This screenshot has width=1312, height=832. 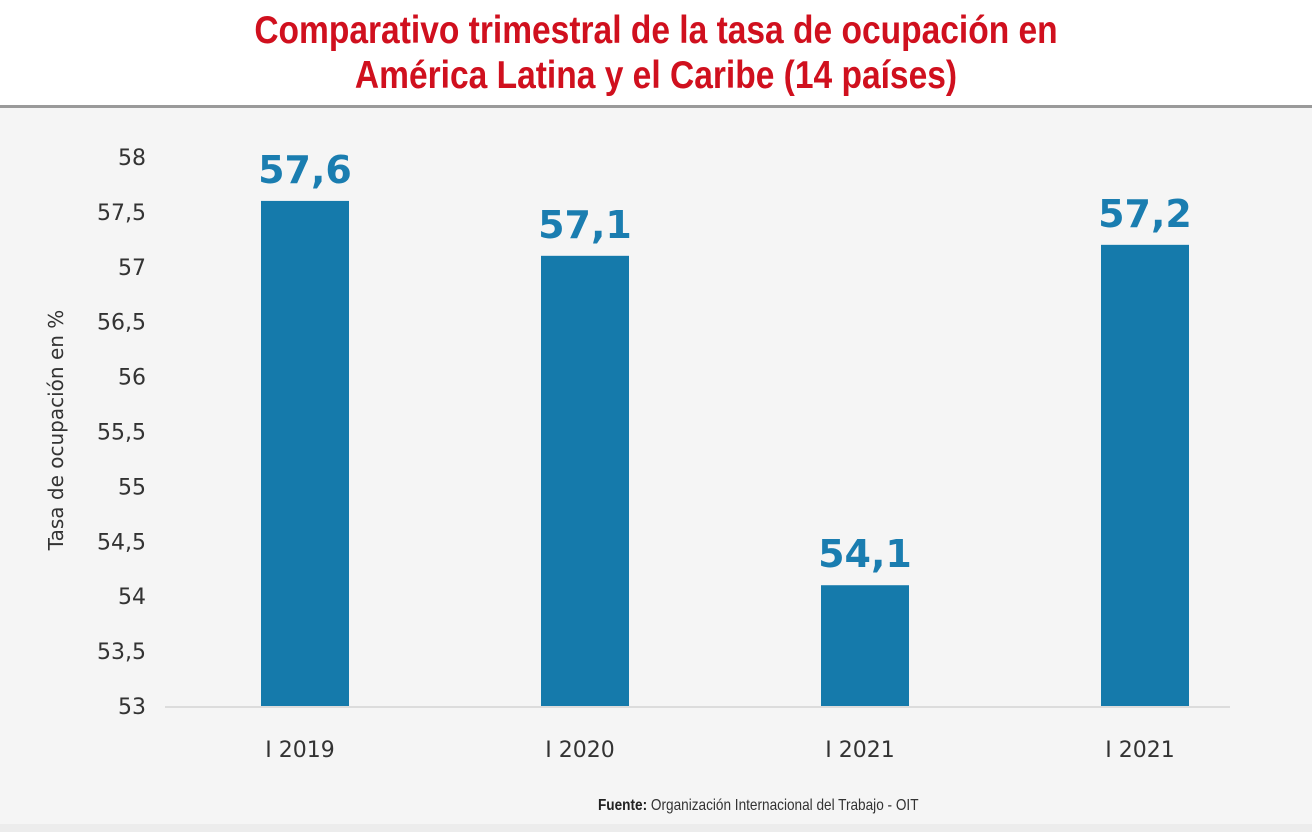 What do you see at coordinates (305, 170) in the screenshot?
I see `data-label: 57,6` at bounding box center [305, 170].